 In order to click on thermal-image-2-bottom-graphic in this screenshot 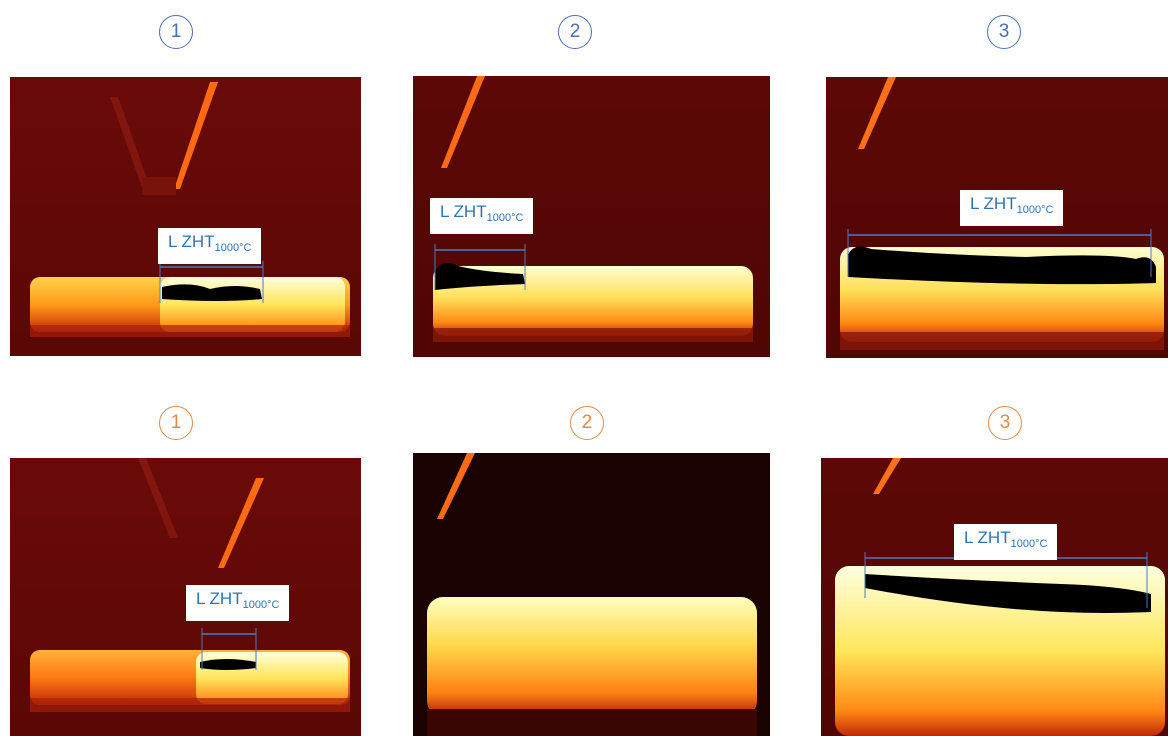, I will do `click(591, 594)`.